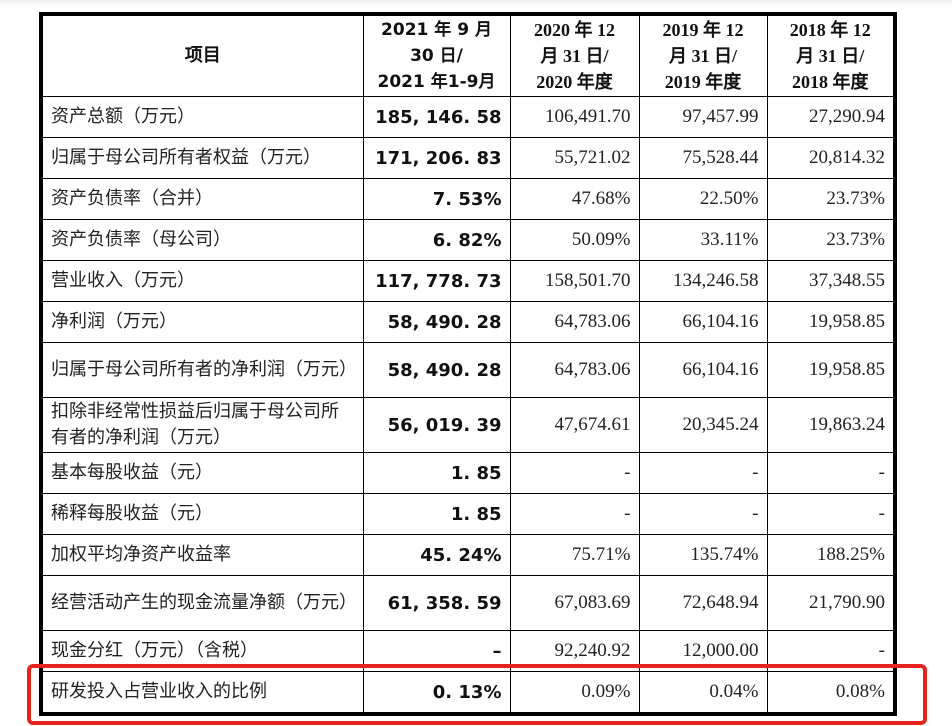 The image size is (952, 726). Describe the element at coordinates (436, 603) in the screenshot. I see `value-2021q3: 61, 358. 59` at that location.